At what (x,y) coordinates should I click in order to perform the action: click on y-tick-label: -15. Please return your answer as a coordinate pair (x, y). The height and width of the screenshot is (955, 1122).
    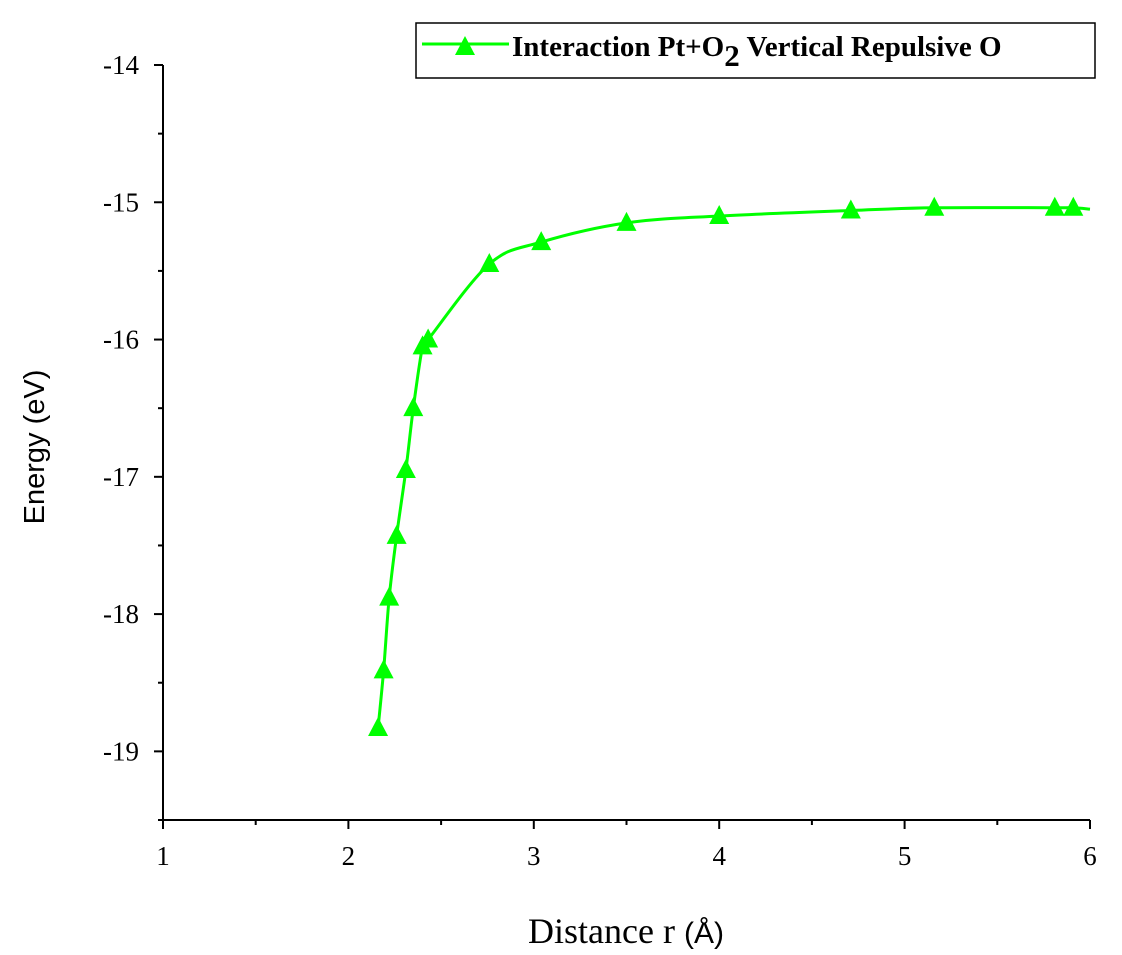
    Looking at the image, I should click on (121, 202).